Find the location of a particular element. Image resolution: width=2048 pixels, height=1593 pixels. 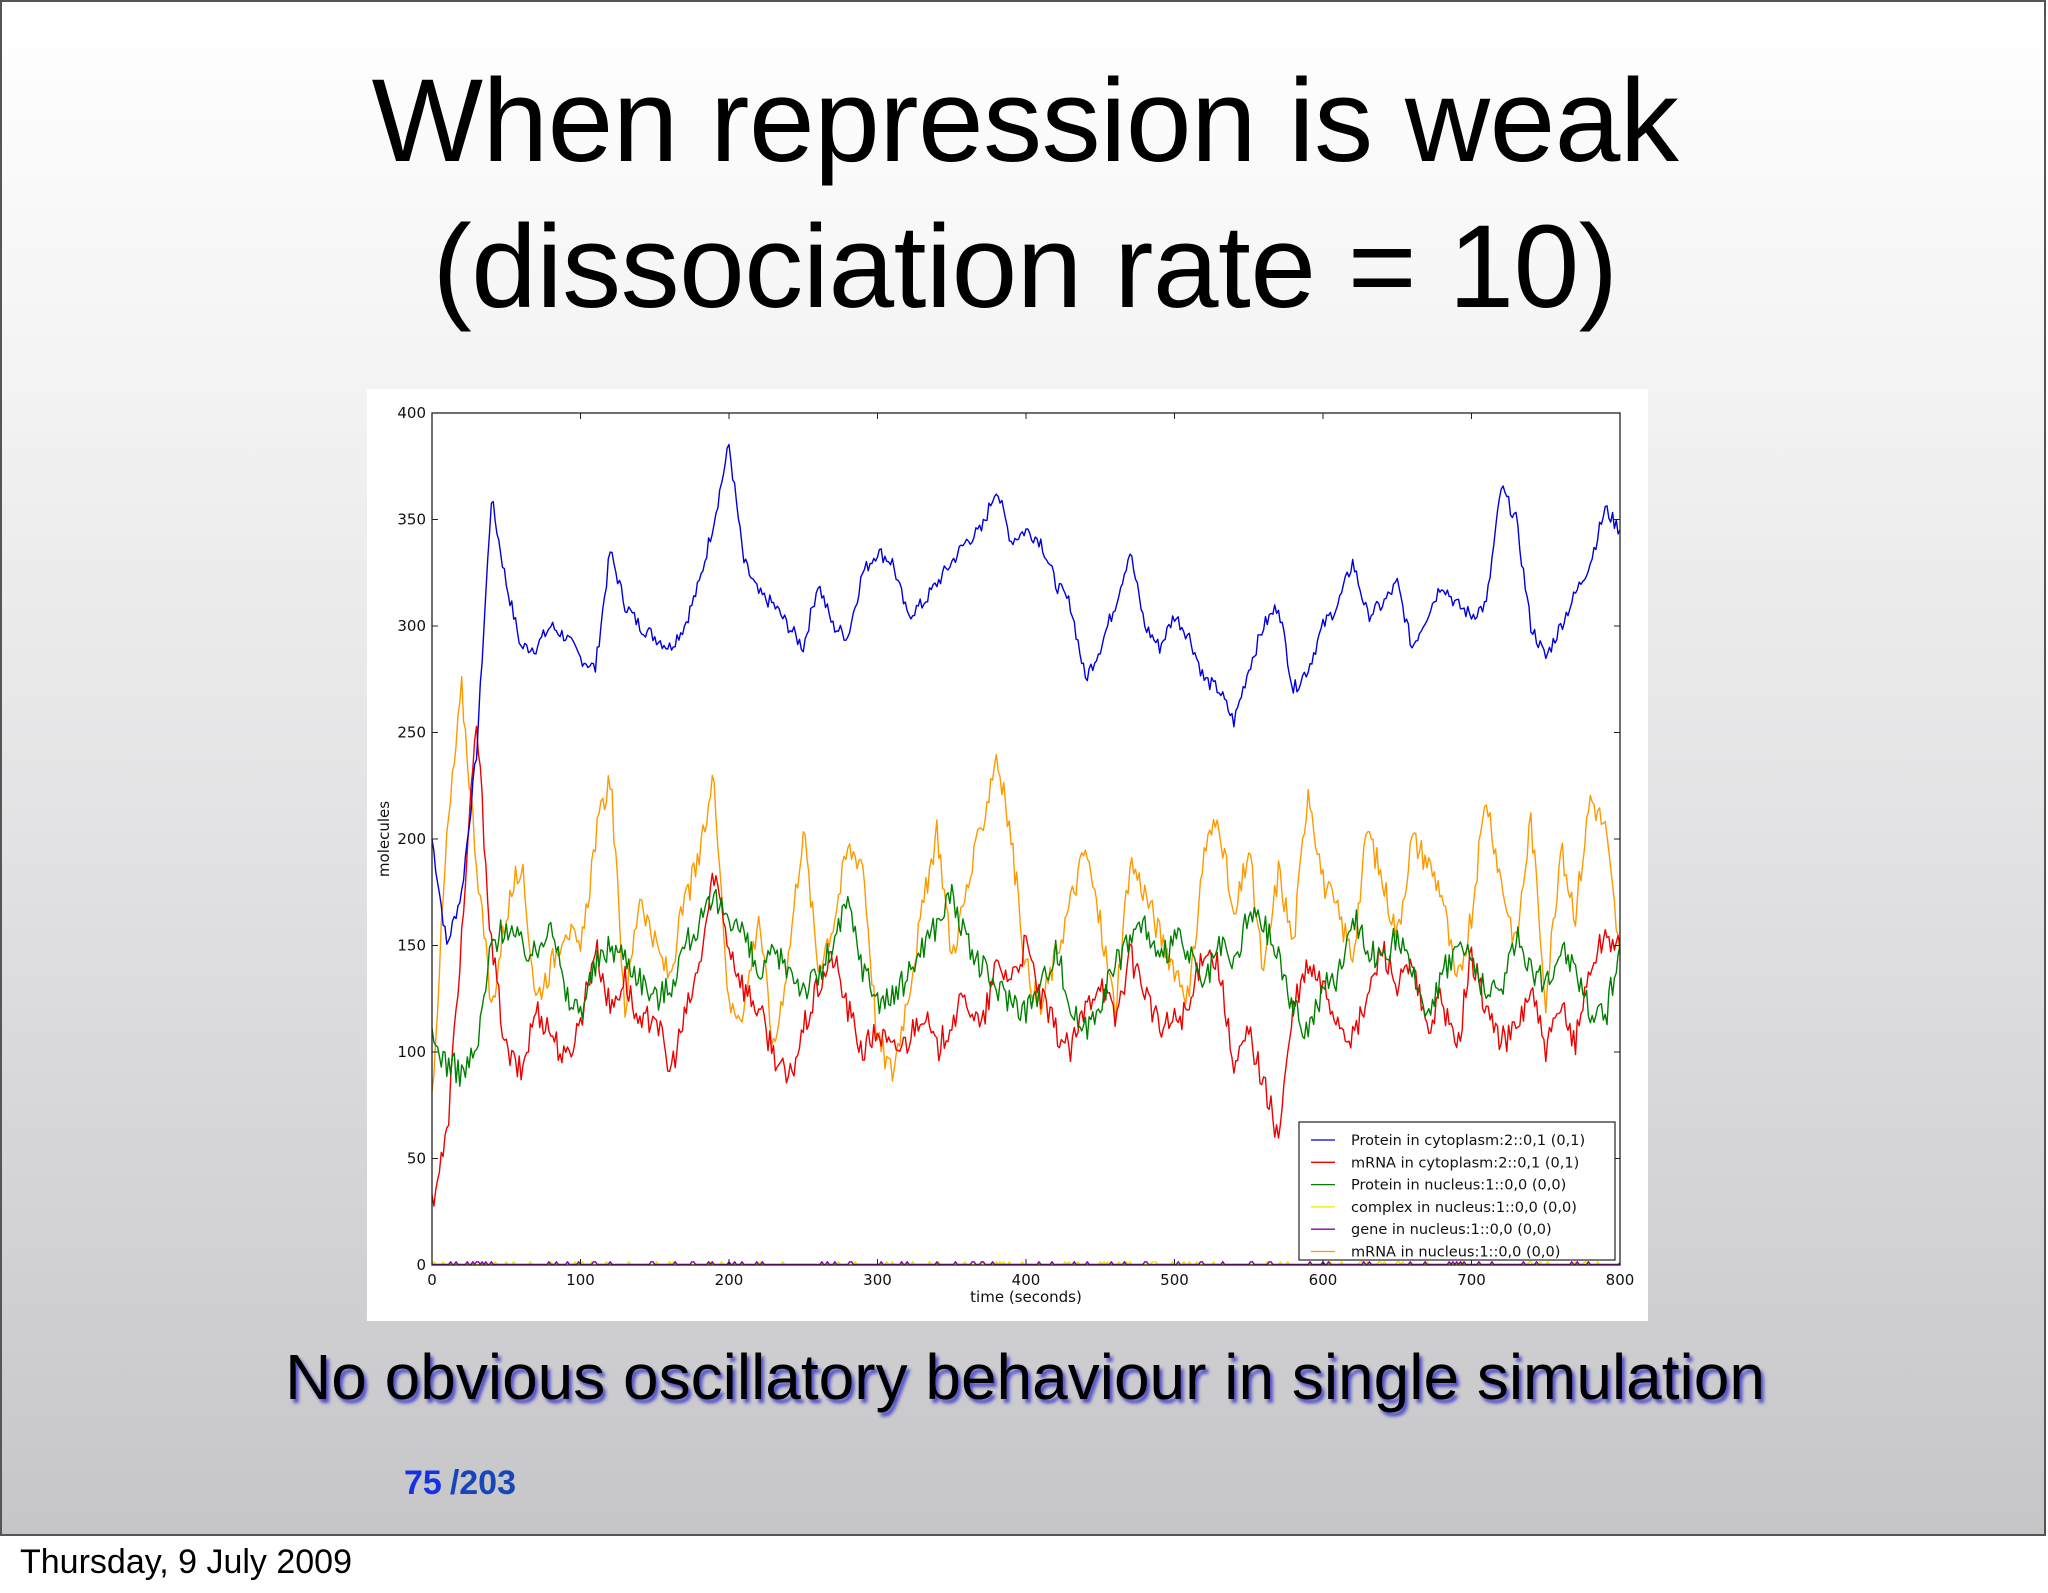

y-tick-label: 250 is located at coordinates (411, 733).